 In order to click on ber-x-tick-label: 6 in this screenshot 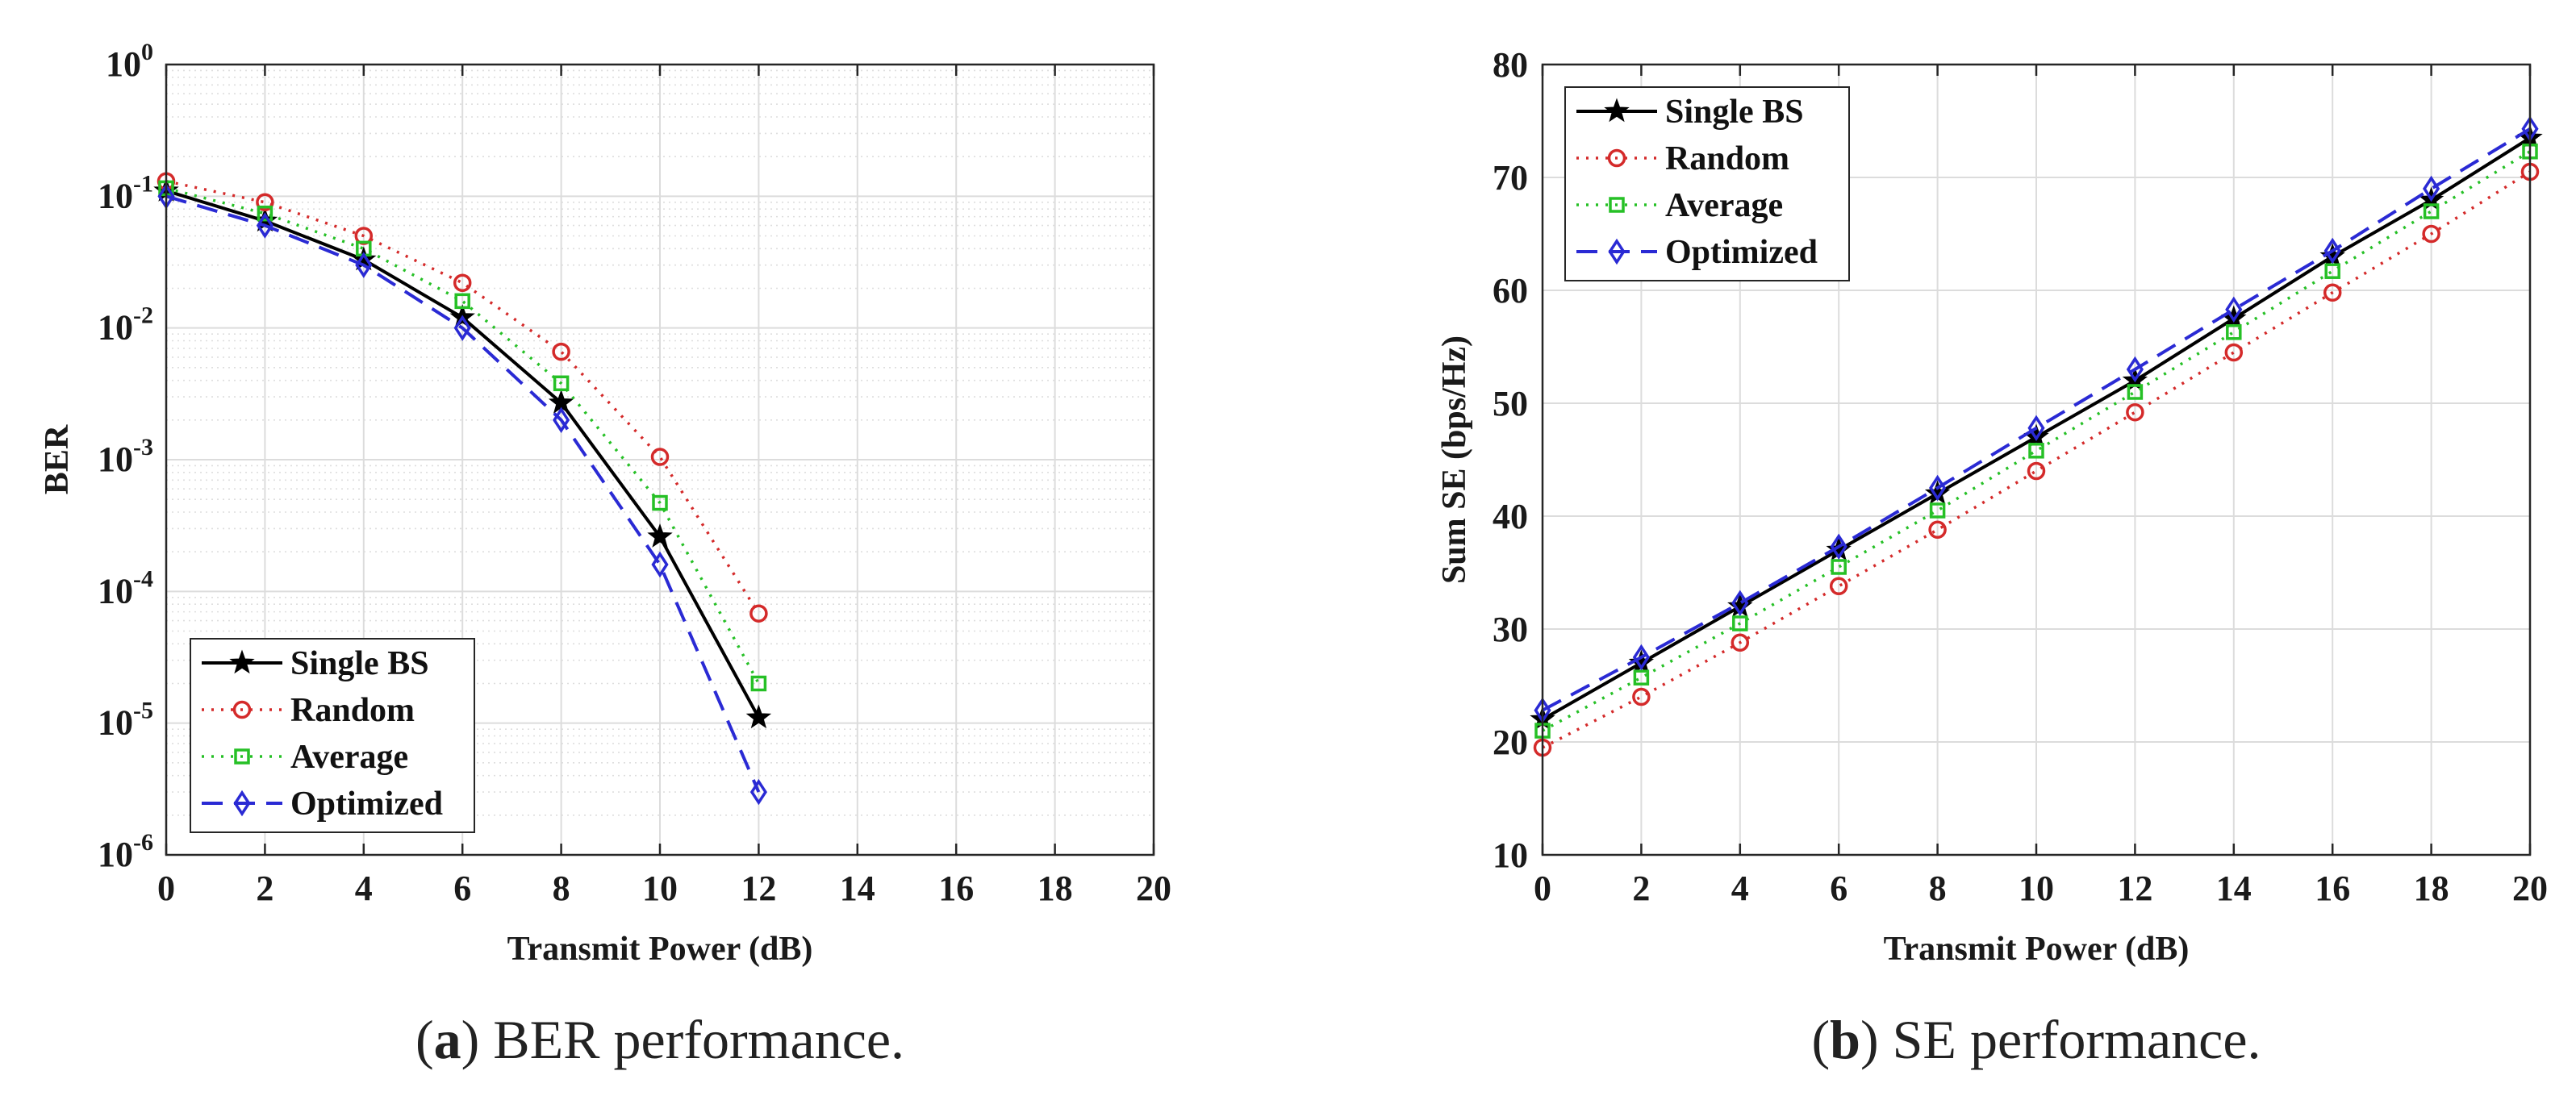, I will do `click(462, 889)`.